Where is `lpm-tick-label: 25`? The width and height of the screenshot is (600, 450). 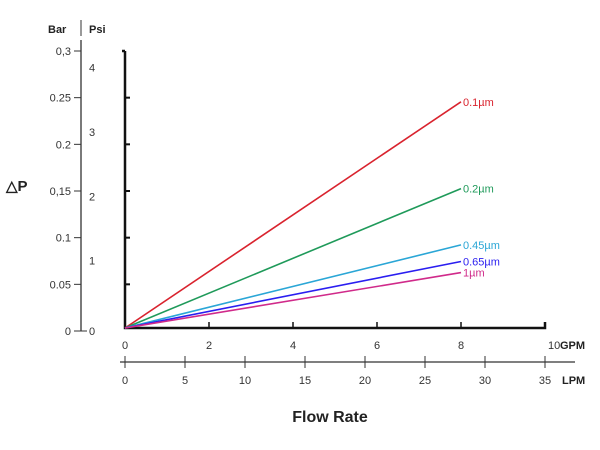
lpm-tick-label: 25 is located at coordinates (425, 381).